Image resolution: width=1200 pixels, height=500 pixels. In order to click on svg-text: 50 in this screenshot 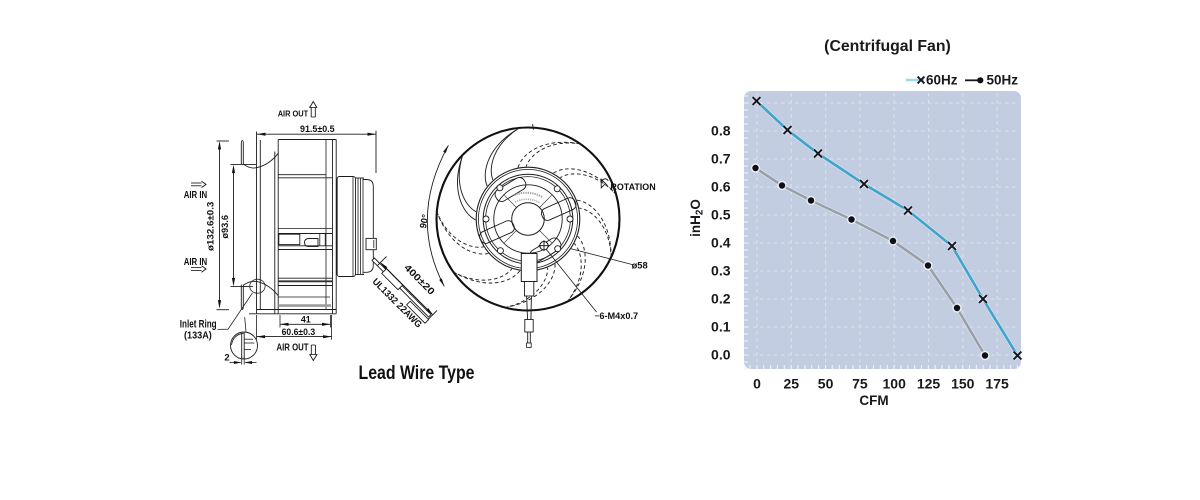, I will do `click(826, 384)`.